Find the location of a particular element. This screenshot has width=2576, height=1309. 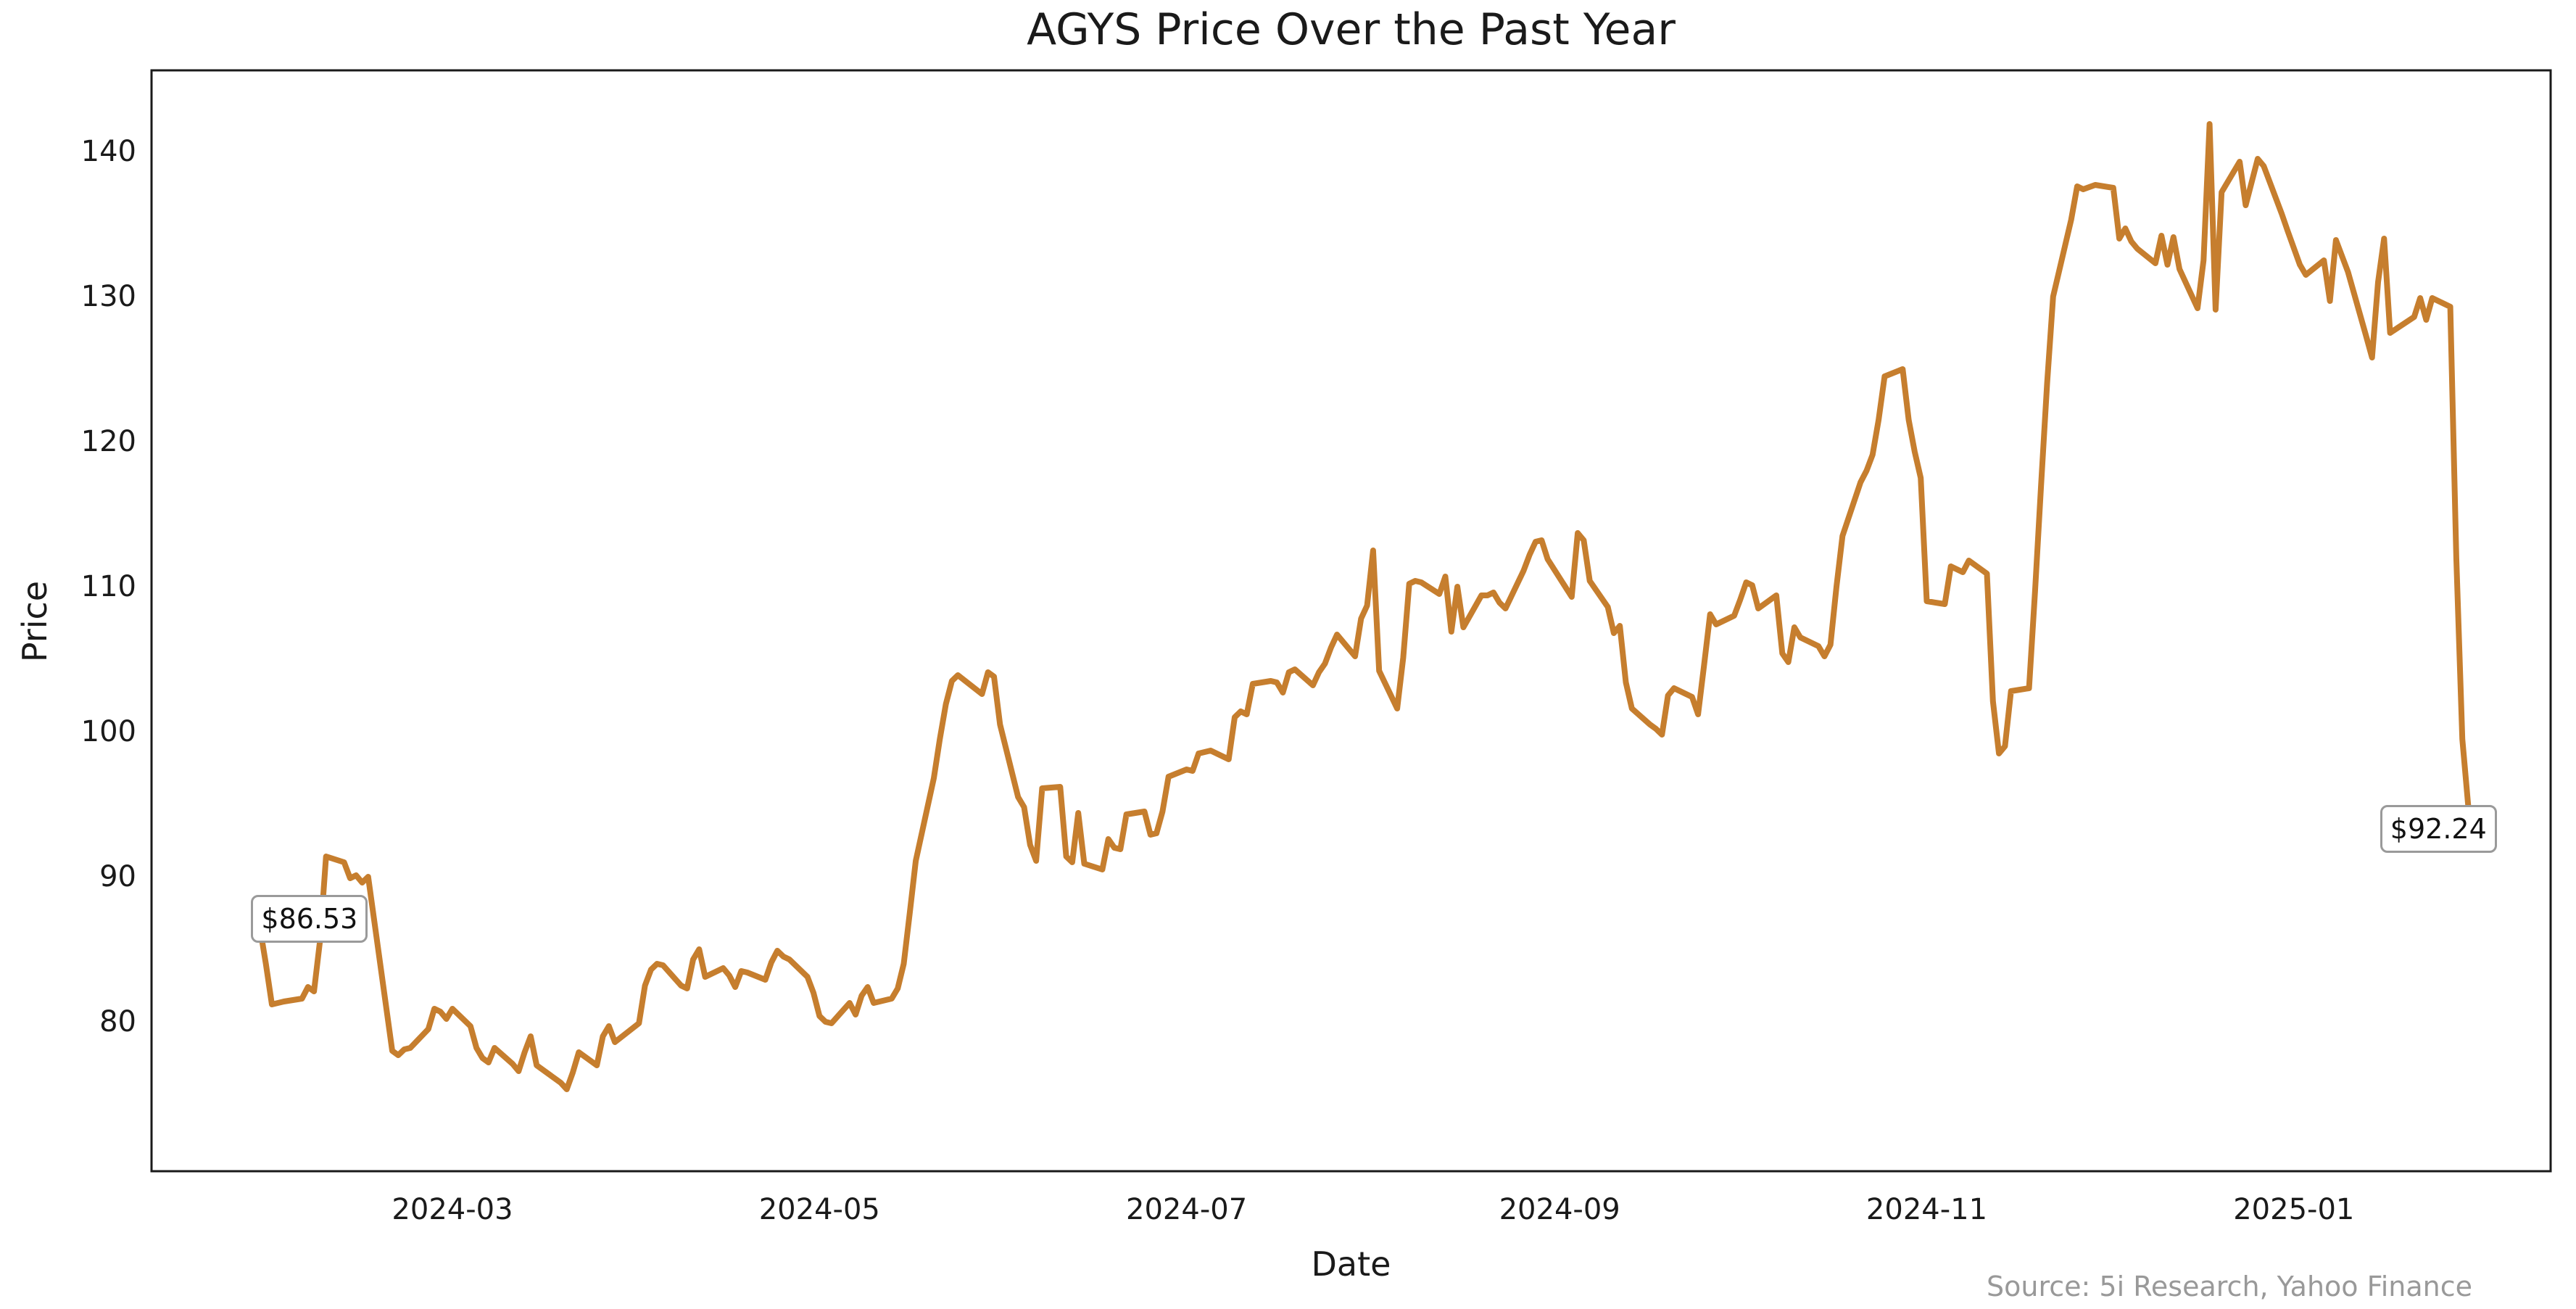

x-tick-label: 2024-05 is located at coordinates (819, 1209).